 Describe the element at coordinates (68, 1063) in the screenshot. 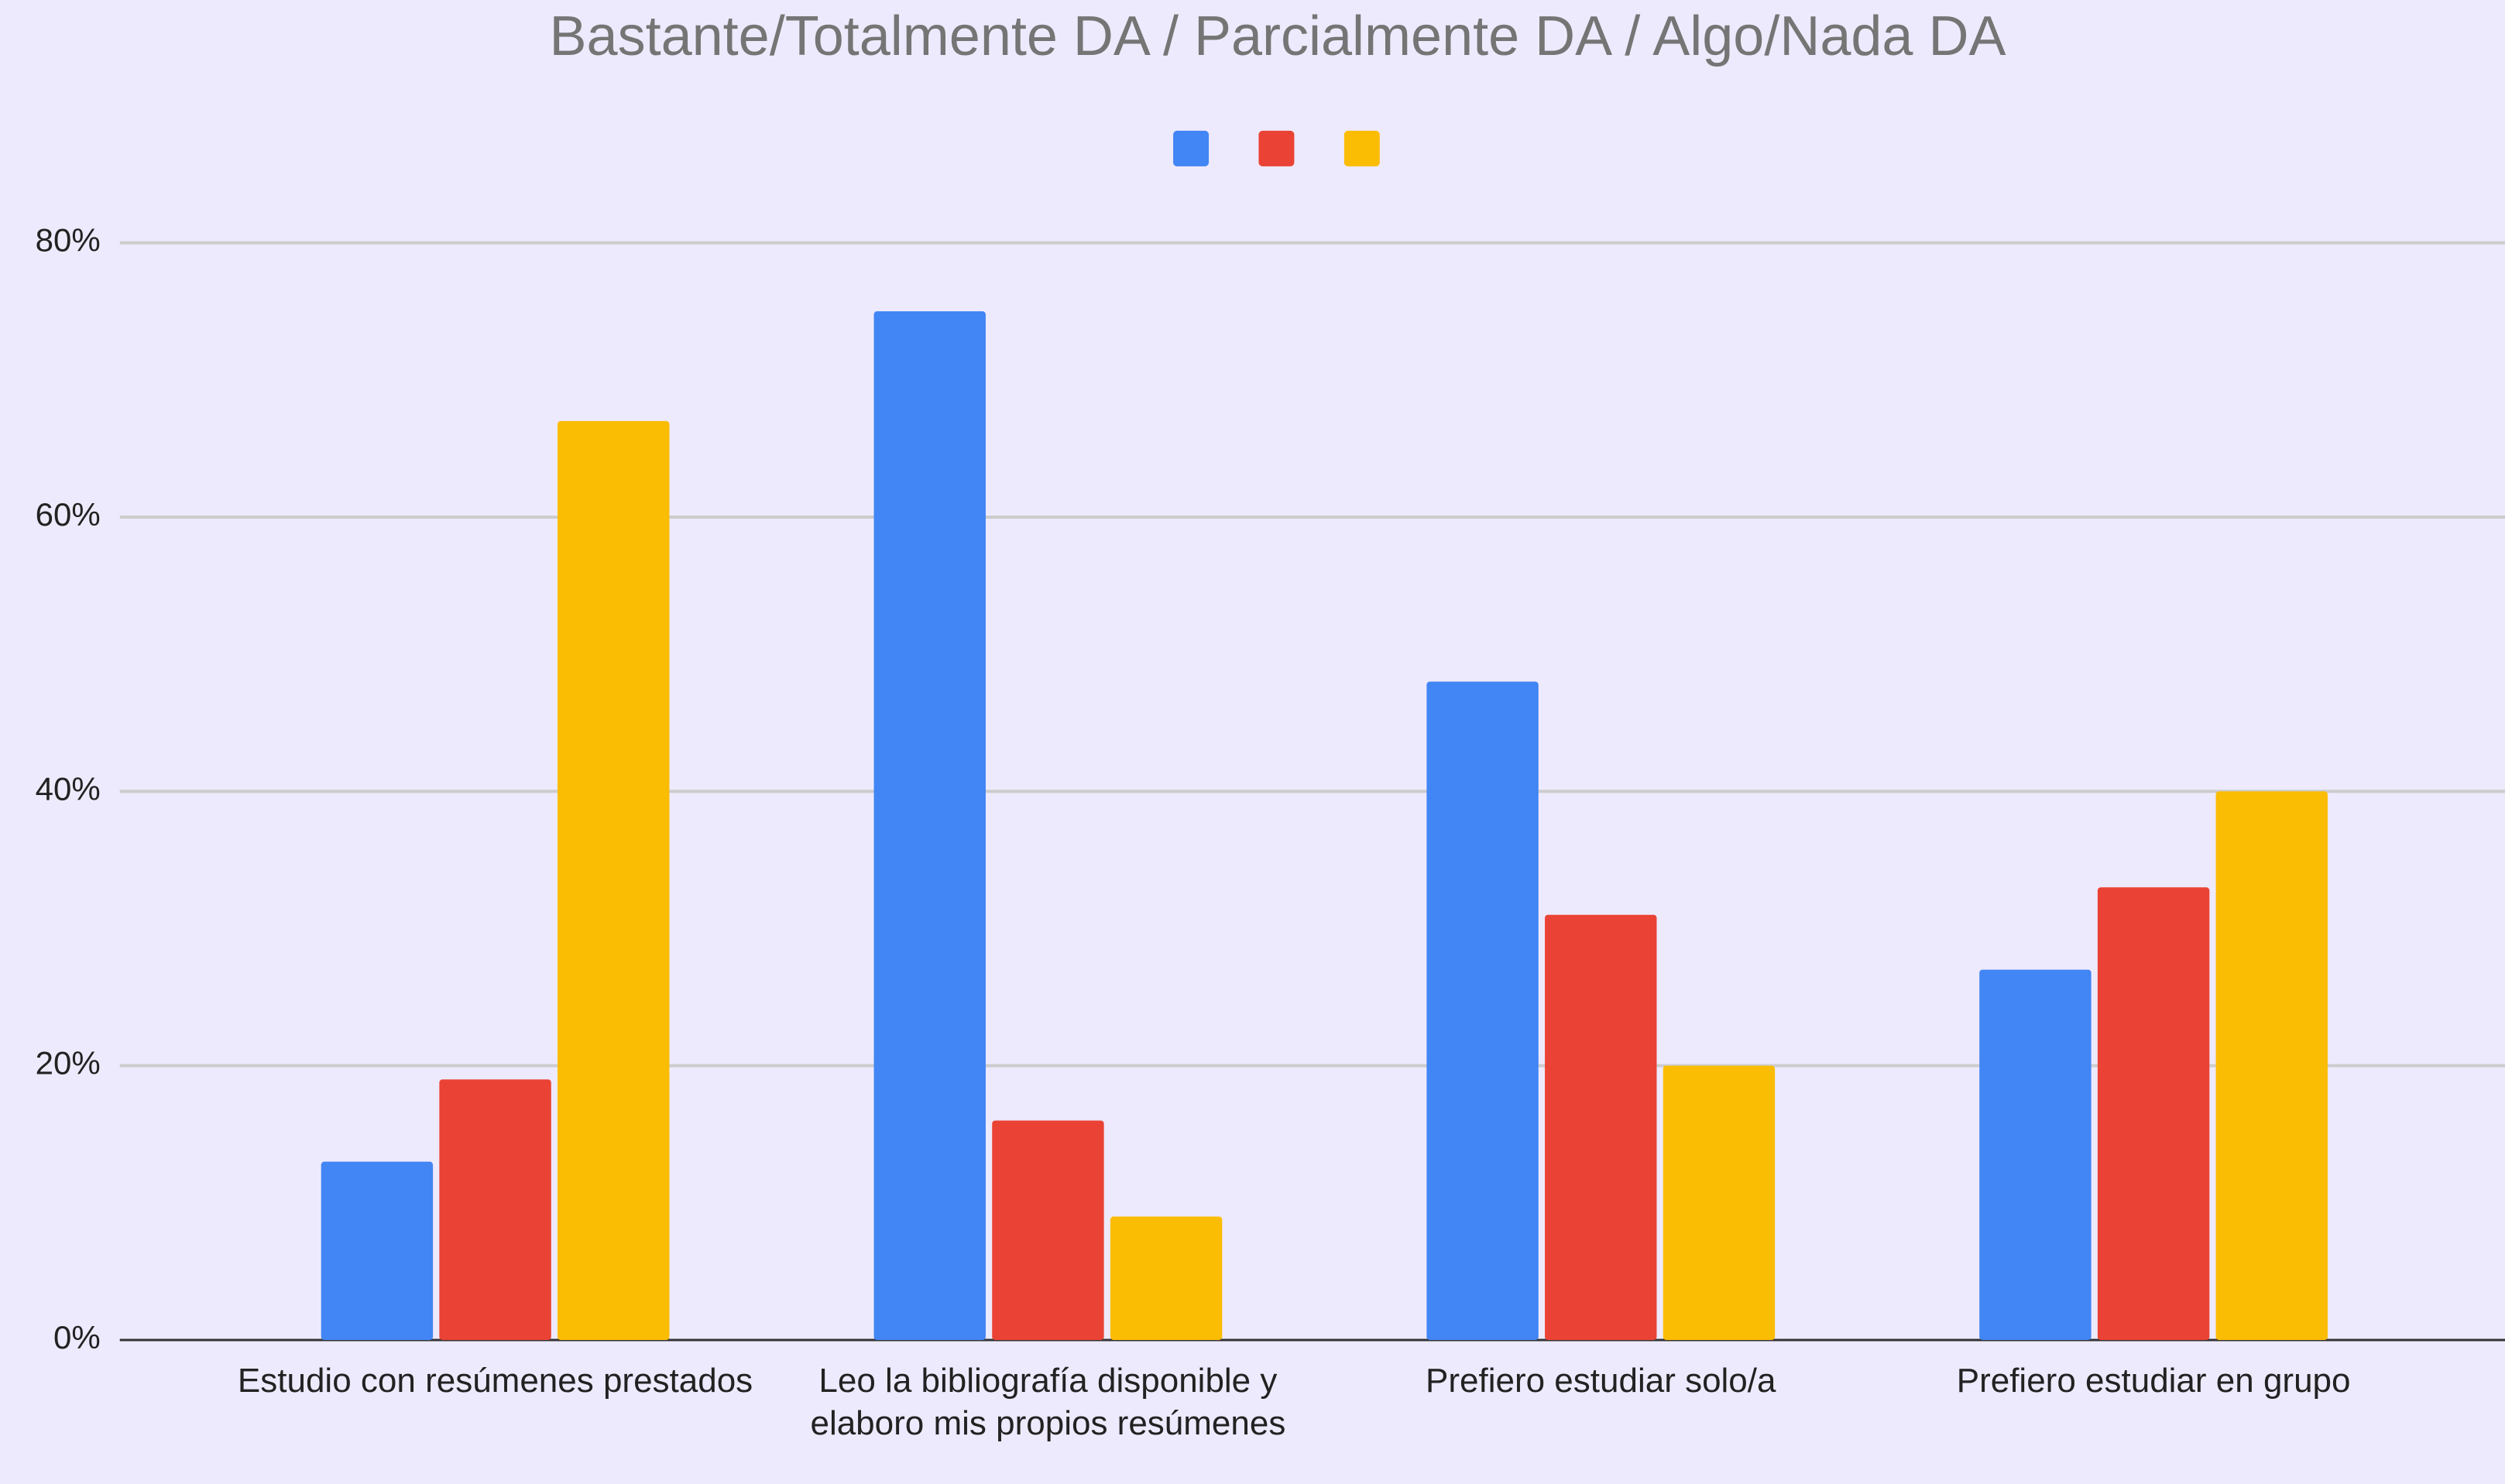

I see `y-tick-label: 20%` at that location.